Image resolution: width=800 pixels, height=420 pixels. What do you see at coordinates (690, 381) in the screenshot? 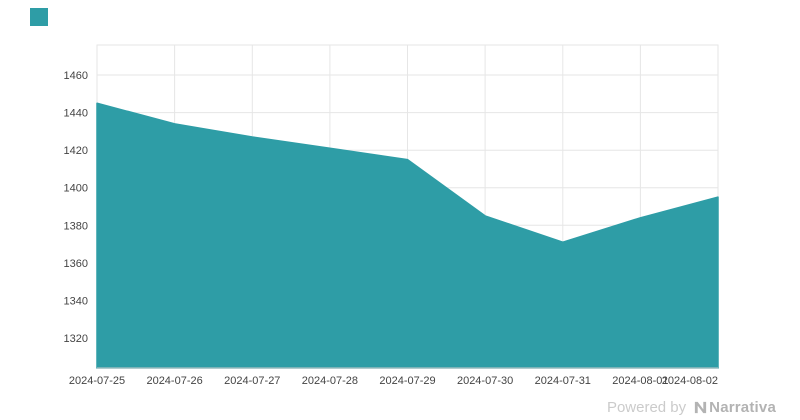
I see `x-tick-label: 2024-08-02` at bounding box center [690, 381].